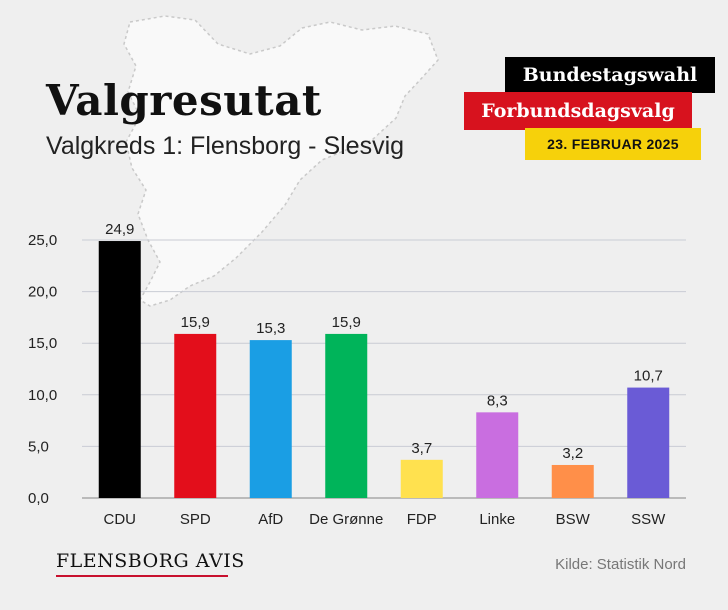 This screenshot has height=610, width=728. Describe the element at coordinates (270, 519) in the screenshot. I see `x-tick-label: AfD` at that location.